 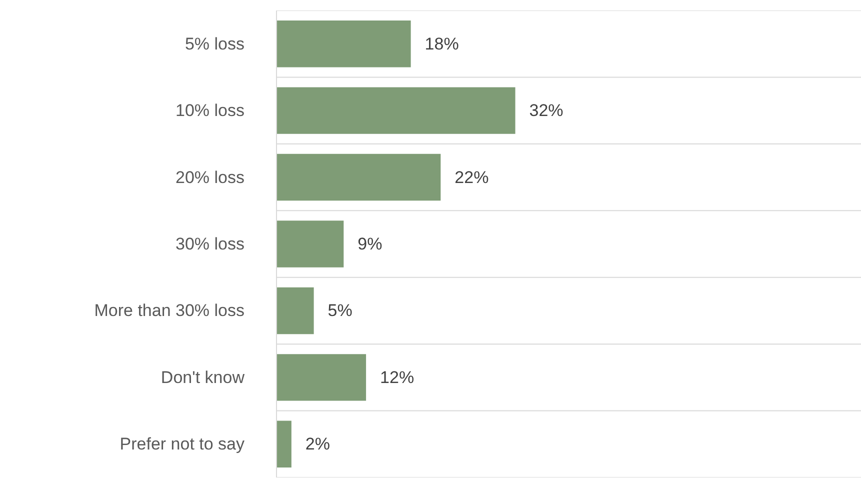 I want to click on y-tick-label: 5% loss, so click(x=214, y=44).